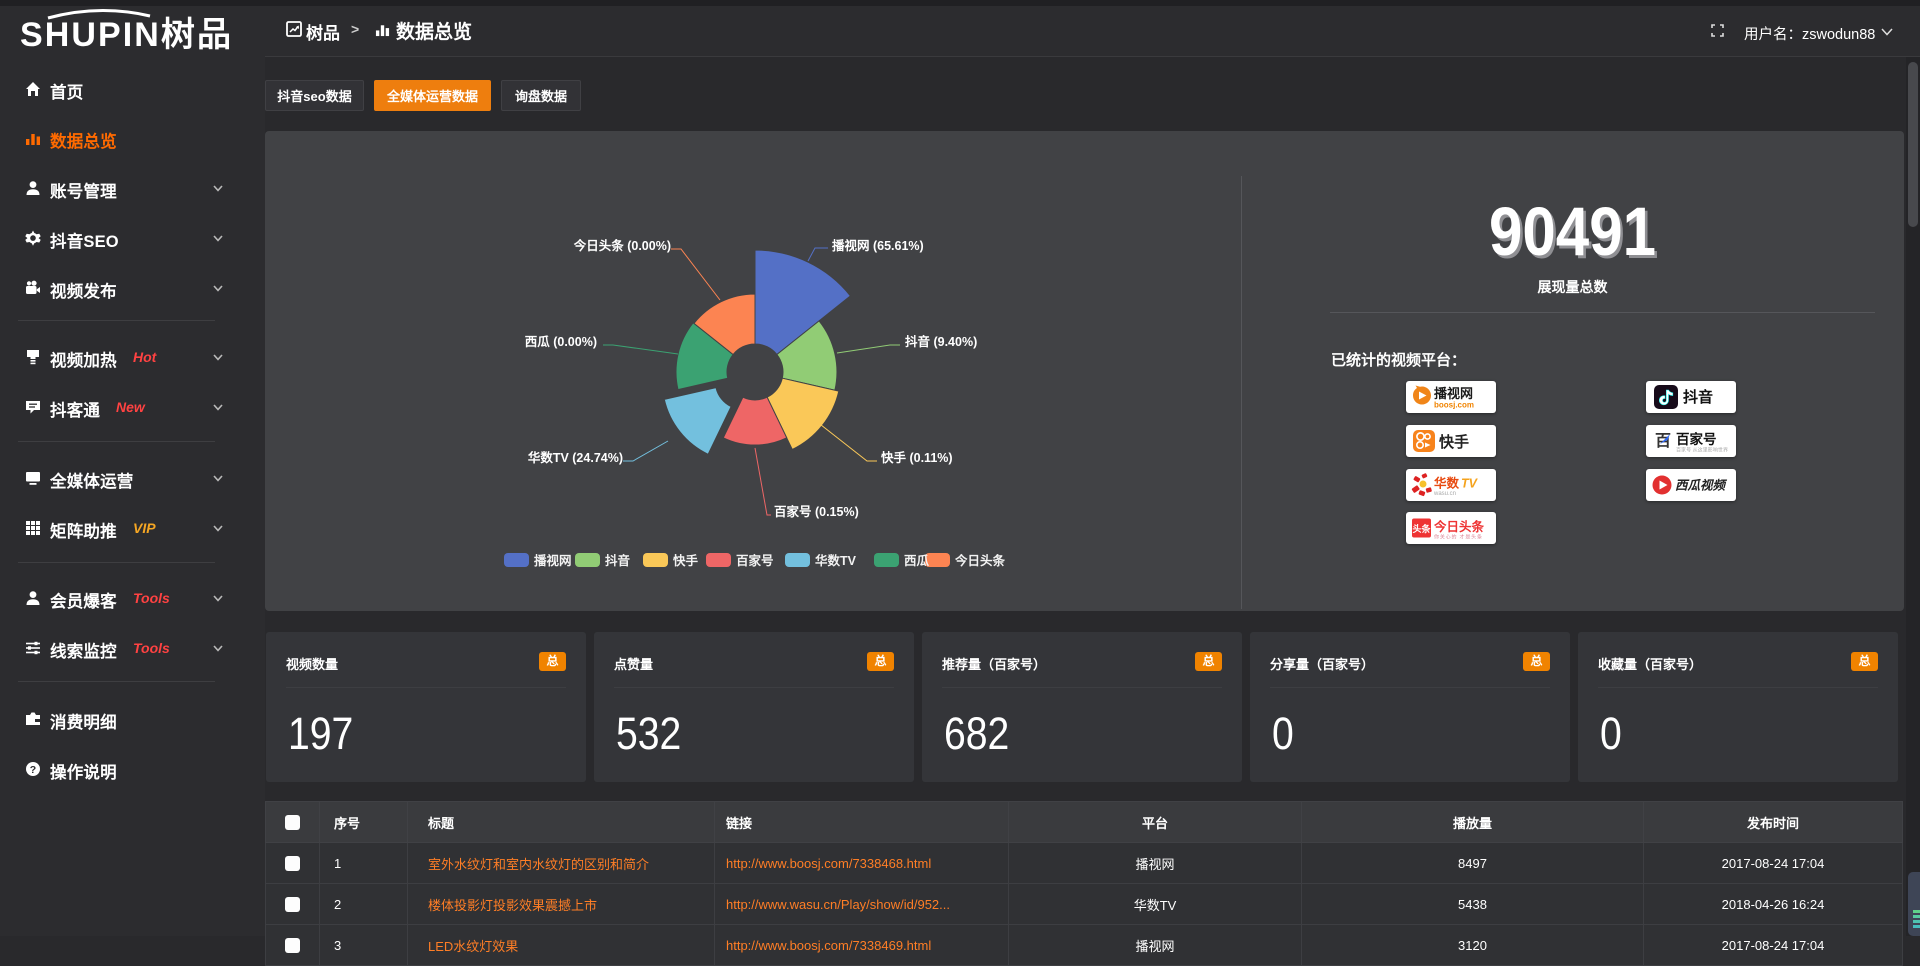 This screenshot has height=966, width=1920. What do you see at coordinates (1421, 528) in the screenshot?
I see `svg-text: 头条` at bounding box center [1421, 528].